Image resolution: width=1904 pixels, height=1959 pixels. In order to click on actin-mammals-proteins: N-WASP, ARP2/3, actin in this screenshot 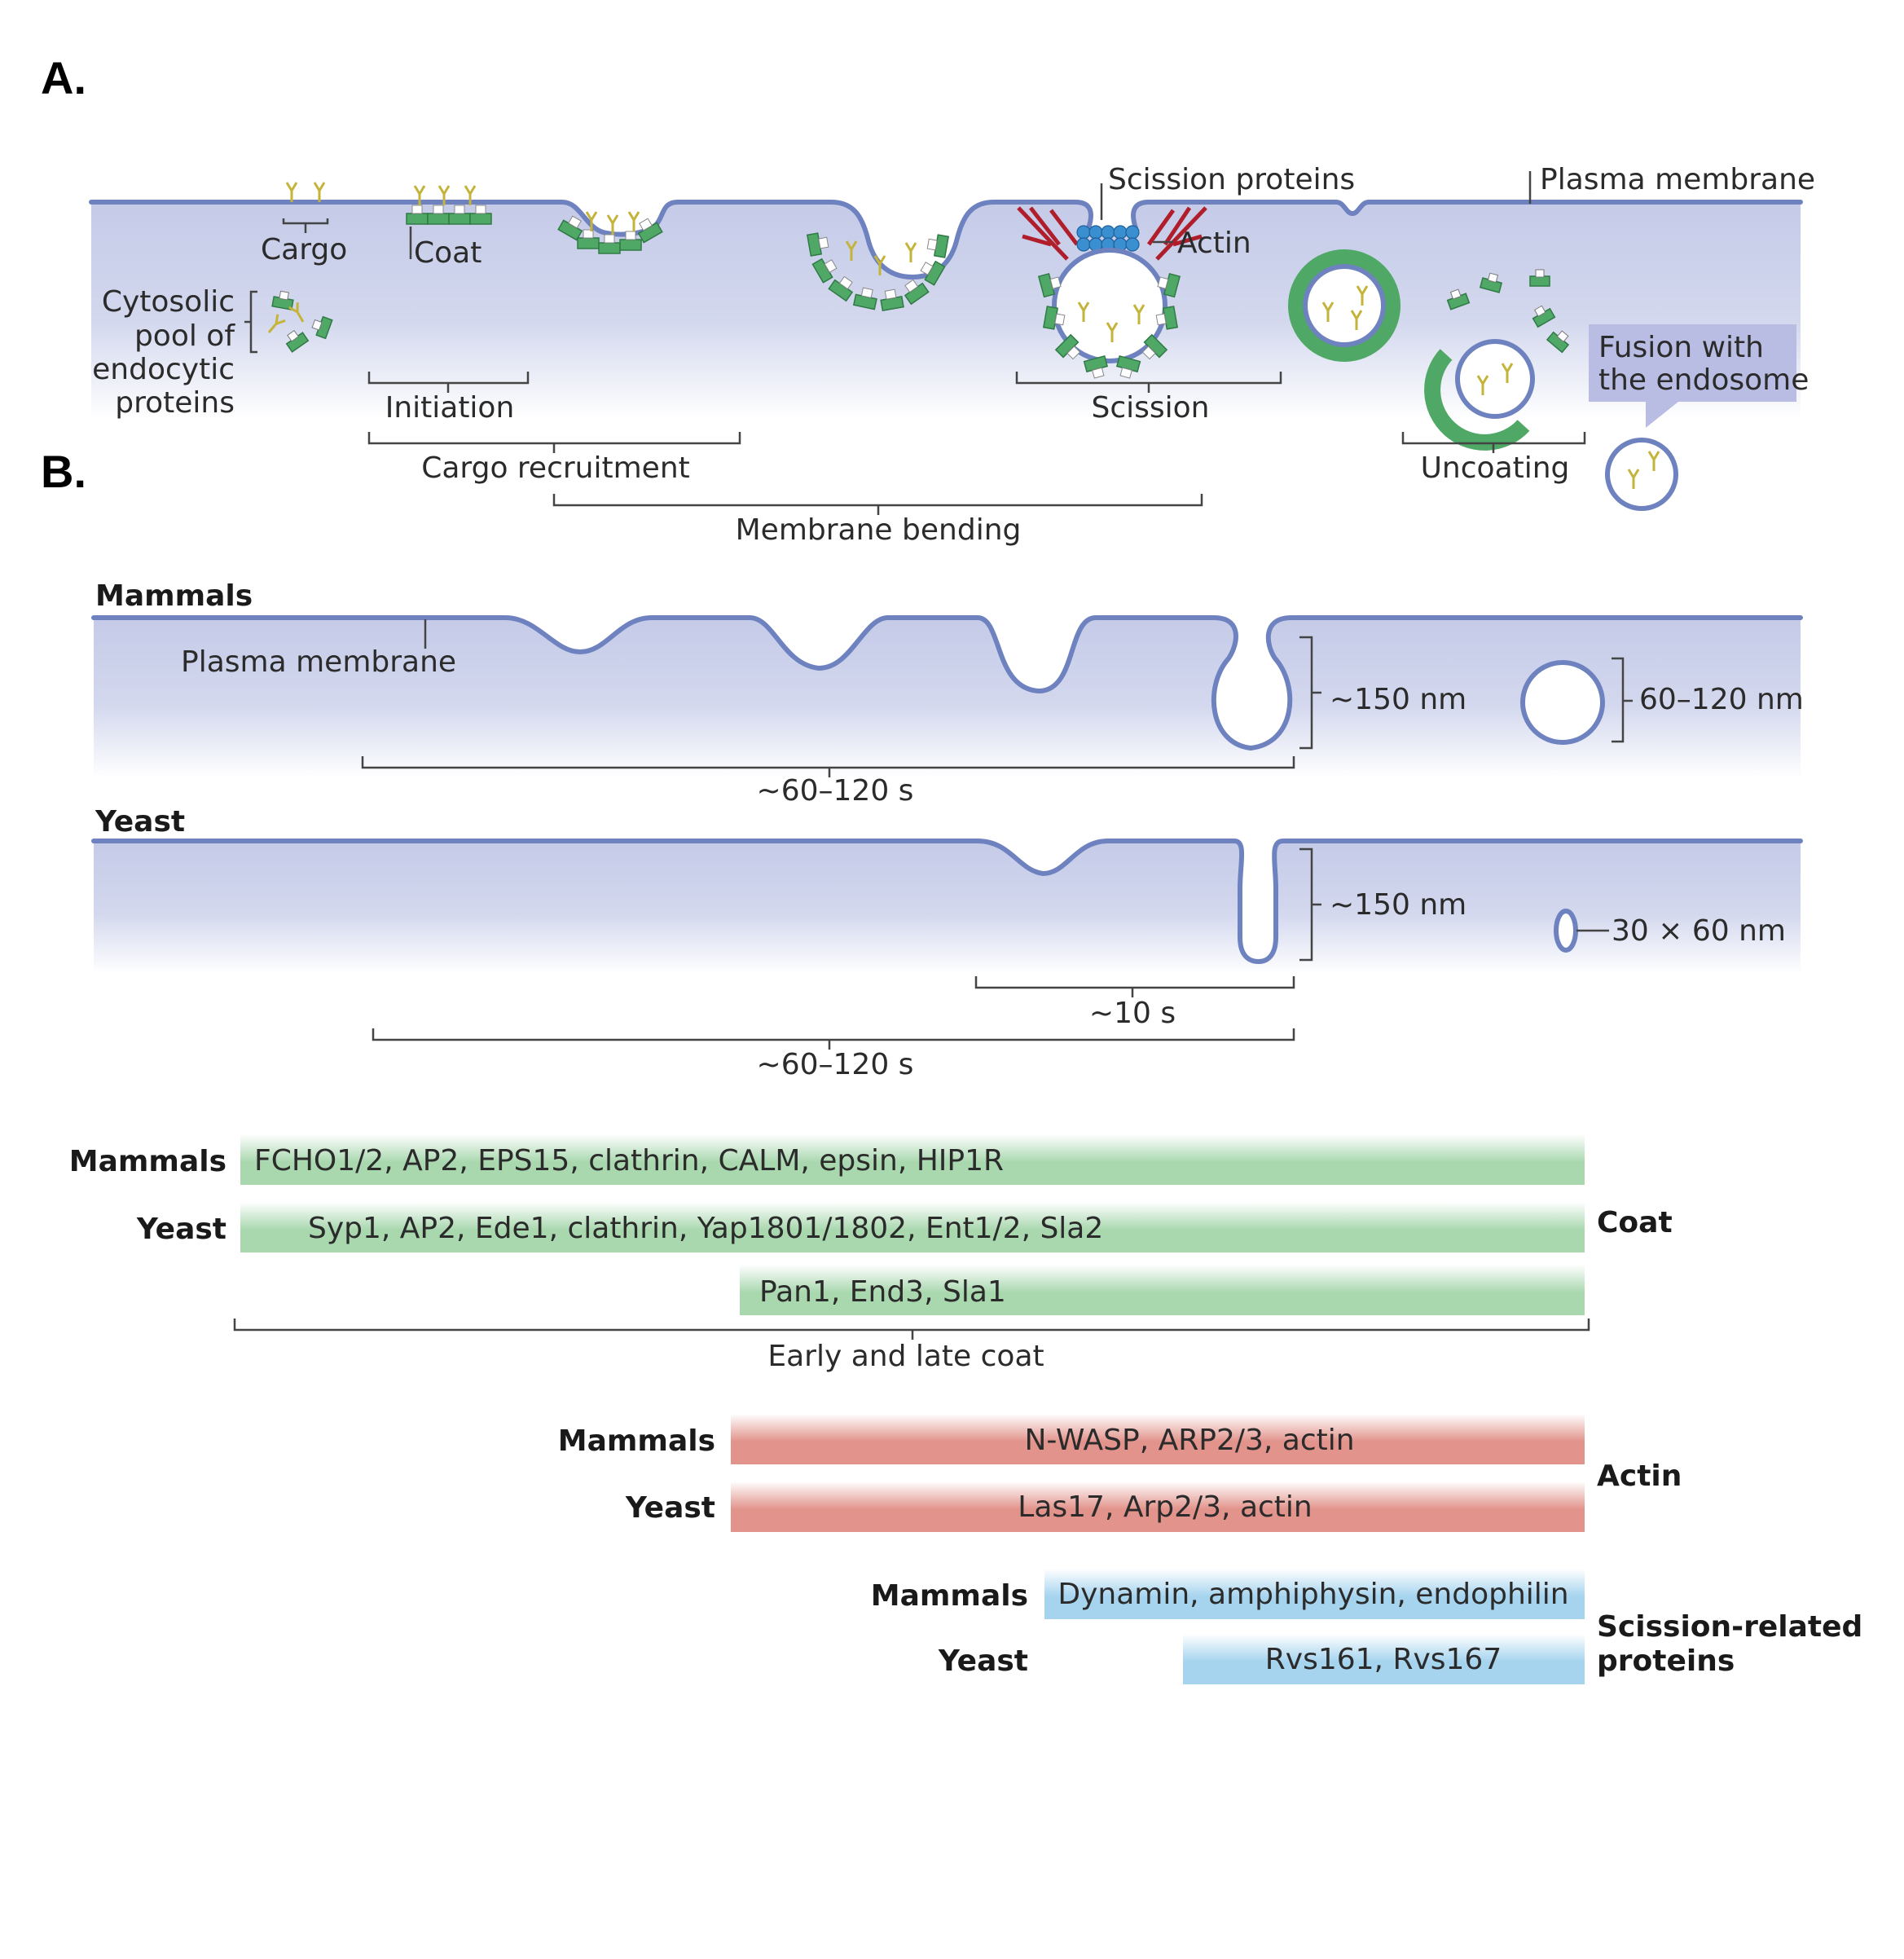, I will do `click(1189, 1440)`.